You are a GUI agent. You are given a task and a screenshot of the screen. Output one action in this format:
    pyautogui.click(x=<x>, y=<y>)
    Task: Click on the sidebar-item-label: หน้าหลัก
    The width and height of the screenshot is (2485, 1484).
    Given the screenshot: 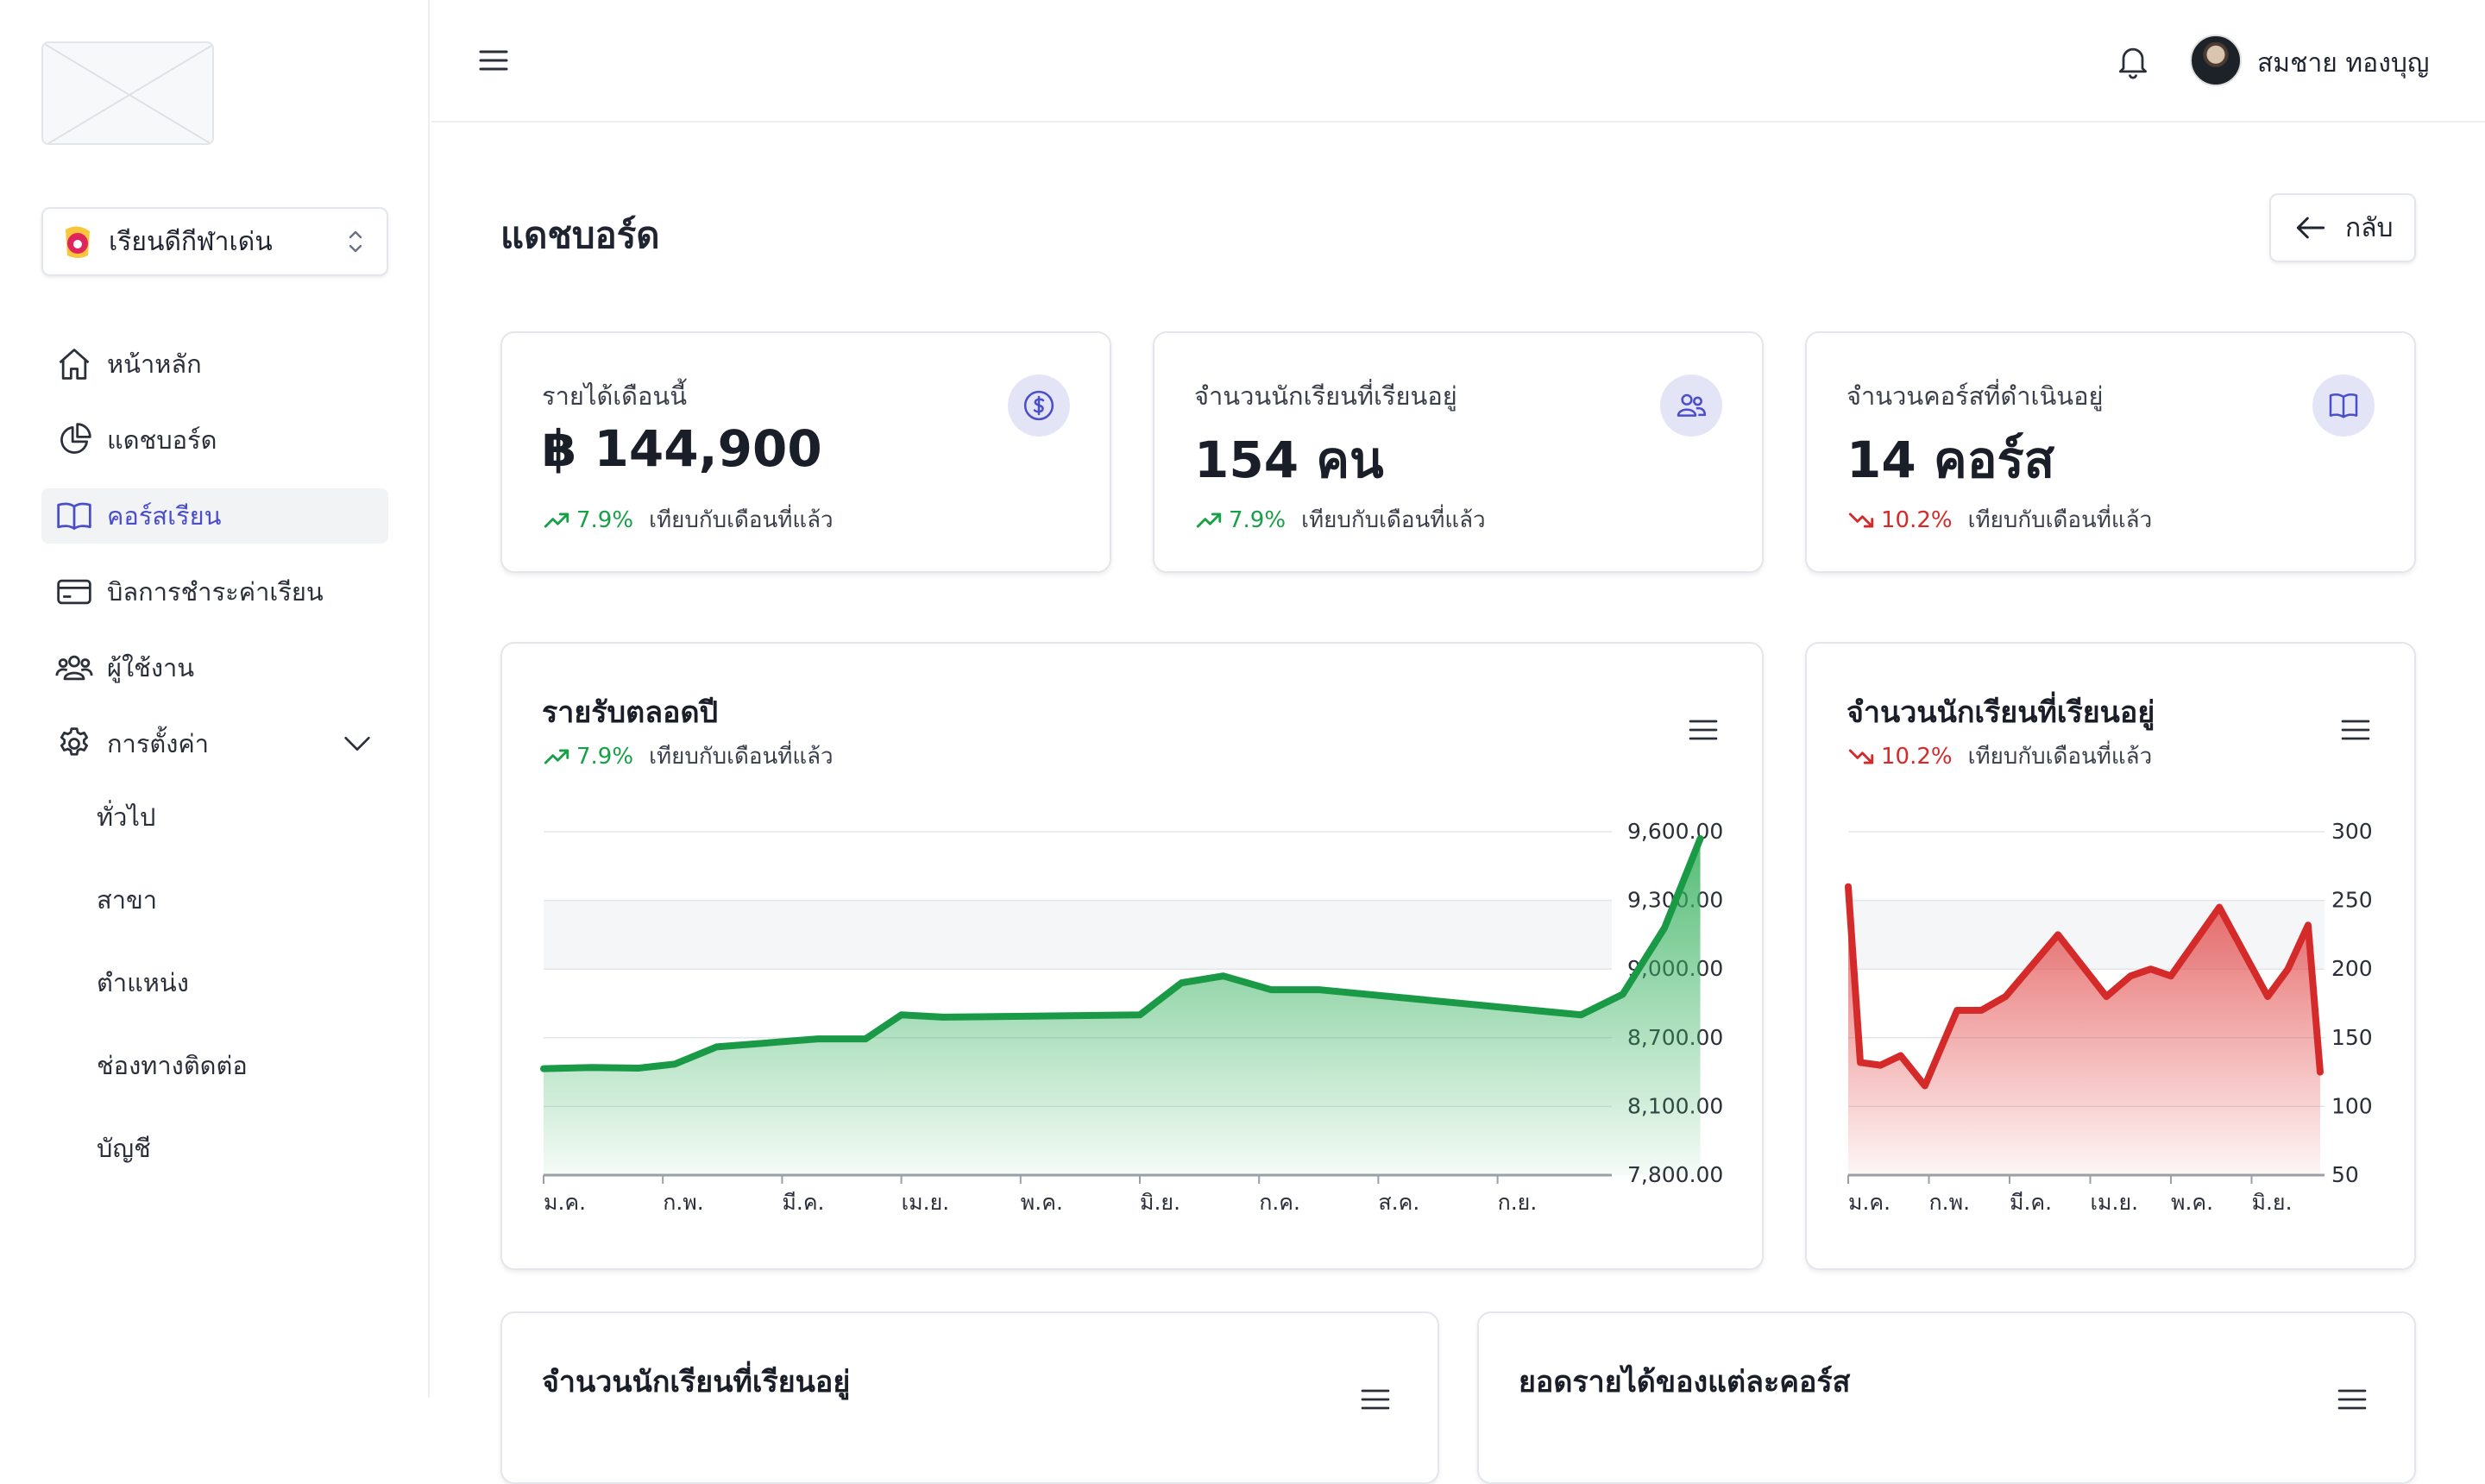 What is the action you would take?
    pyautogui.click(x=154, y=364)
    